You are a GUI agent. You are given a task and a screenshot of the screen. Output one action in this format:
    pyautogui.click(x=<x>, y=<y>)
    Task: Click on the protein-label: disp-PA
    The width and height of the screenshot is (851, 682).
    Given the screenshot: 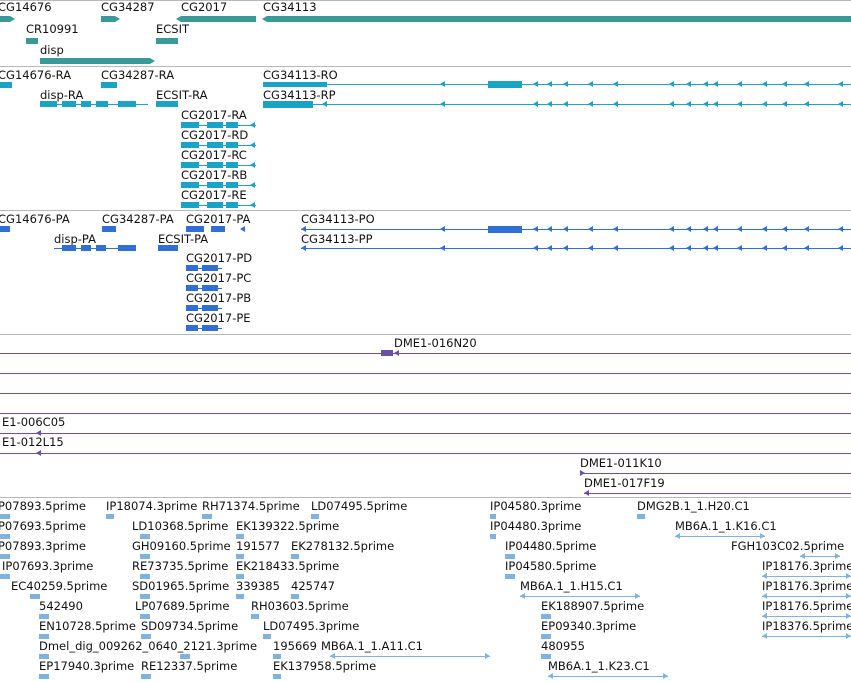 What is the action you would take?
    pyautogui.click(x=75, y=239)
    